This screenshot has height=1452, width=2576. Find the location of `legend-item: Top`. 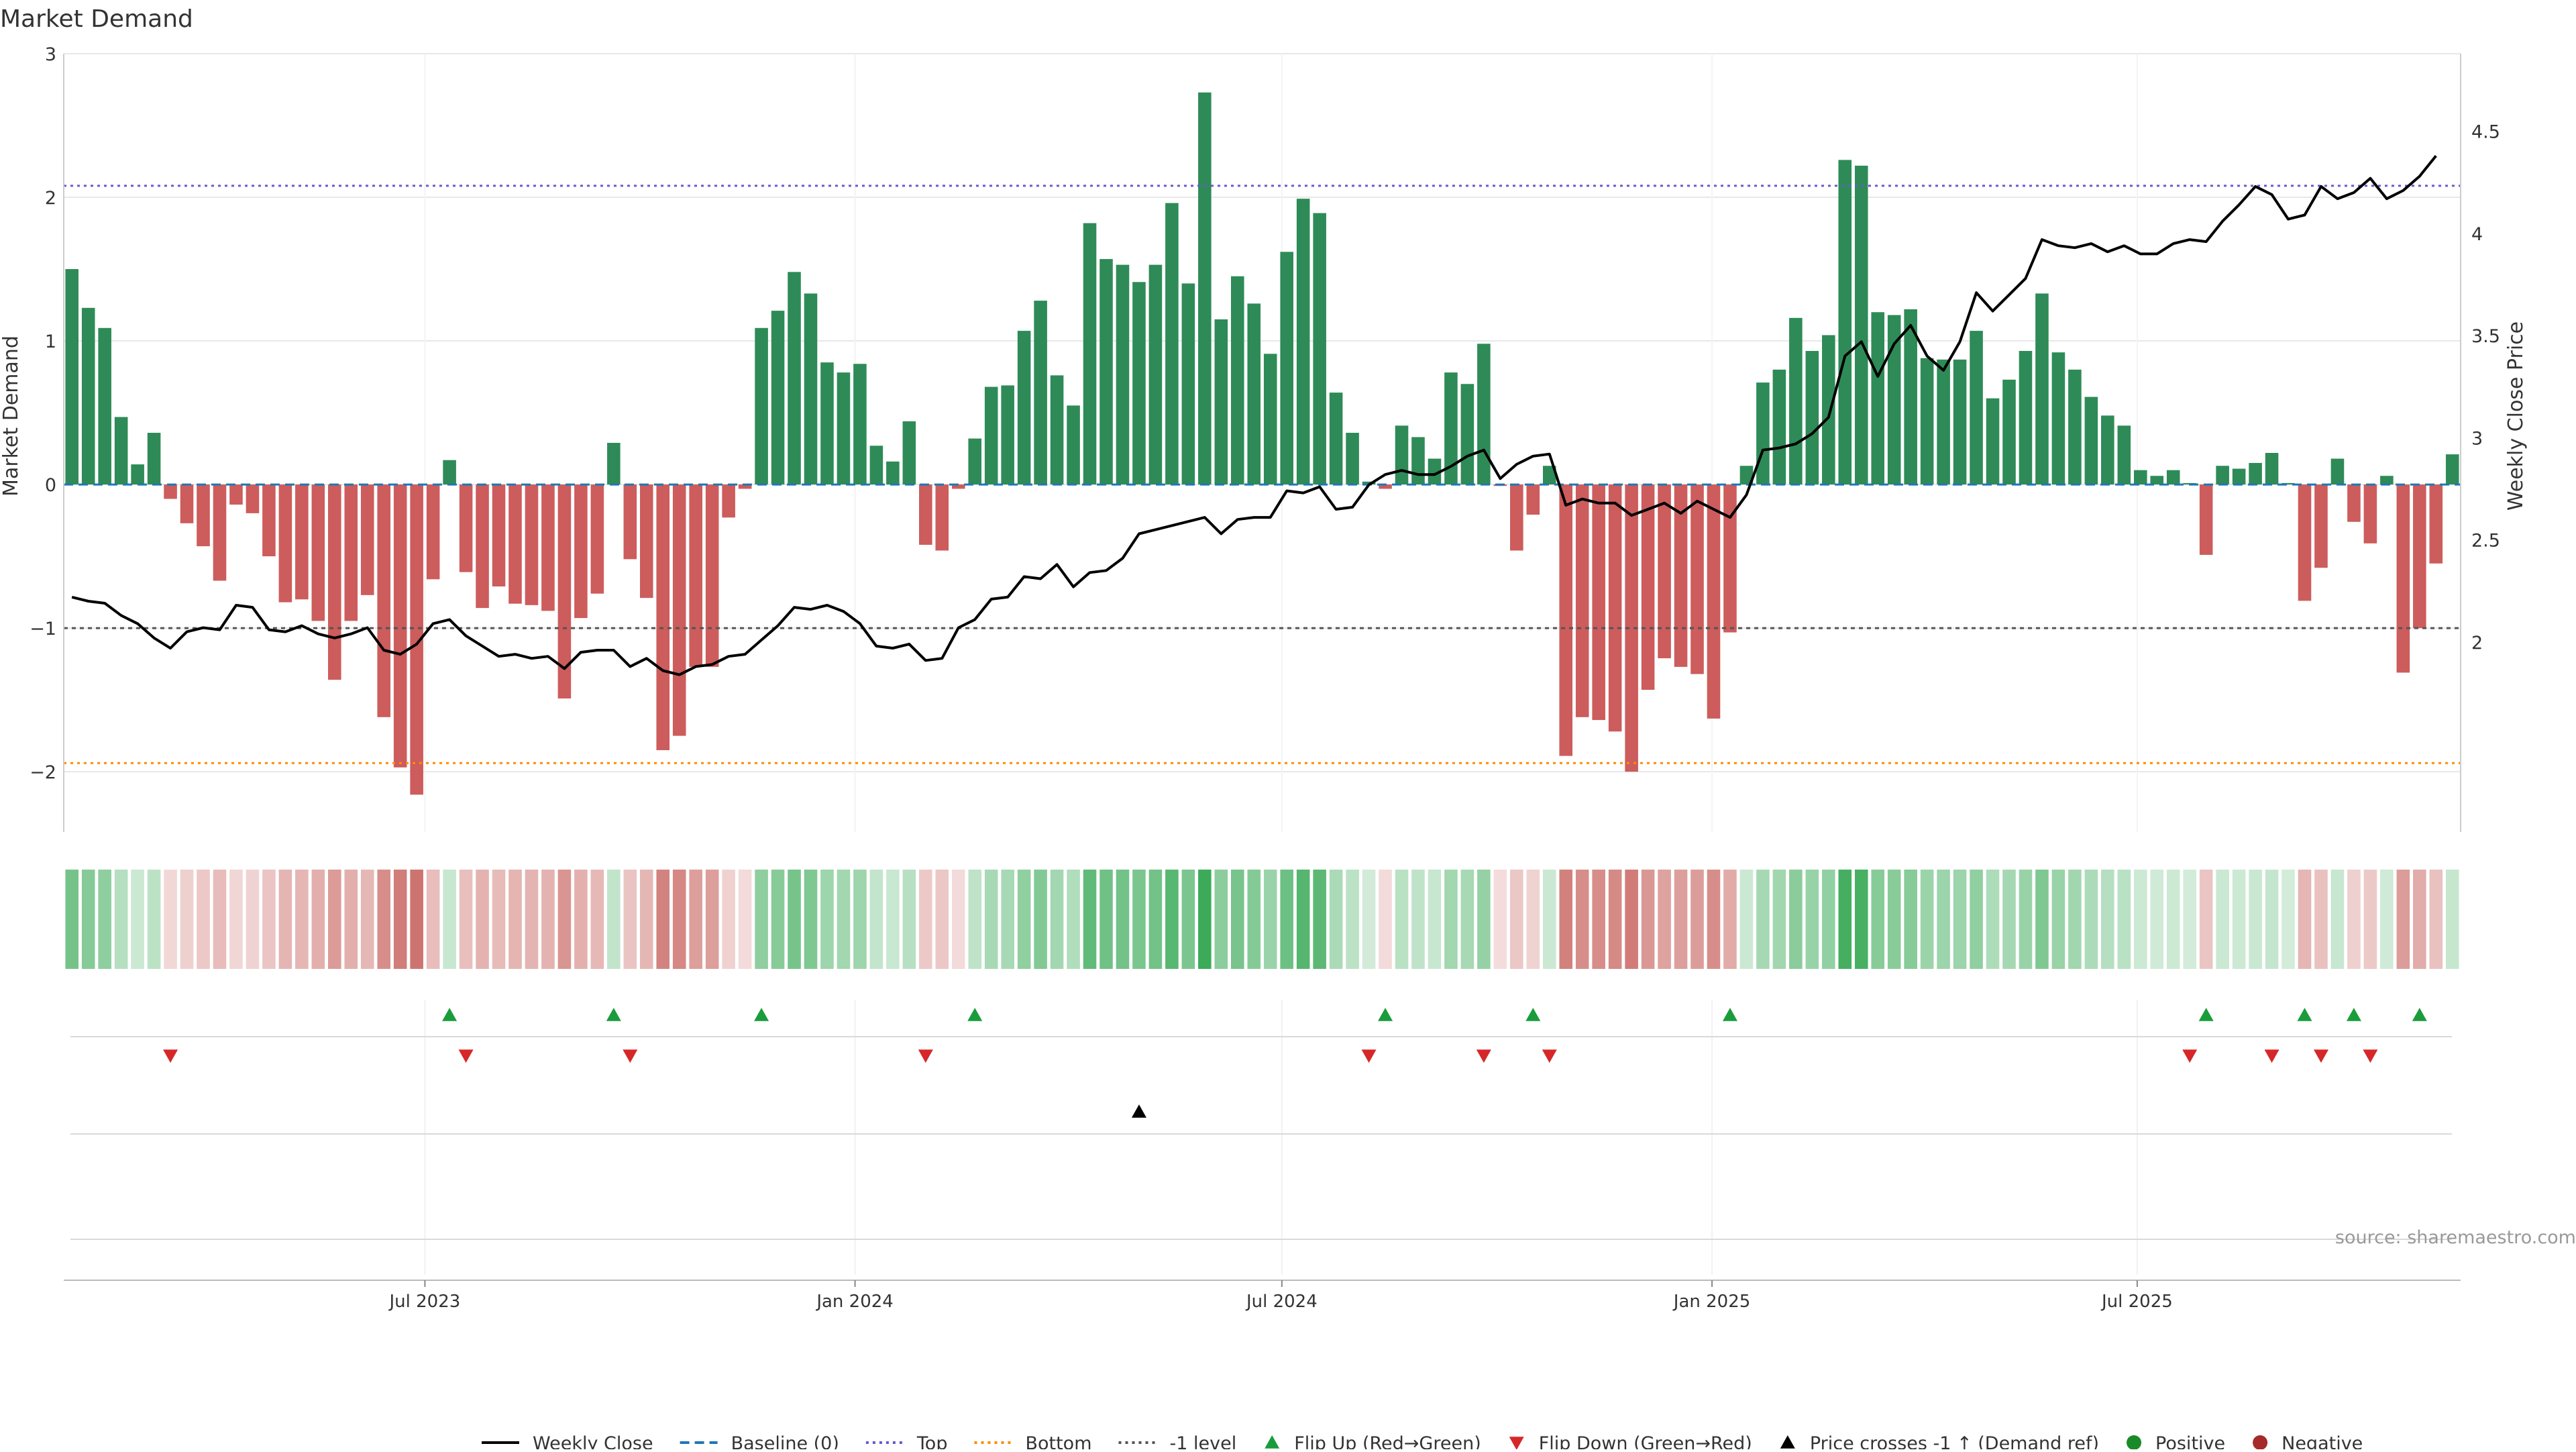

legend-item: Top is located at coordinates (906, 1443).